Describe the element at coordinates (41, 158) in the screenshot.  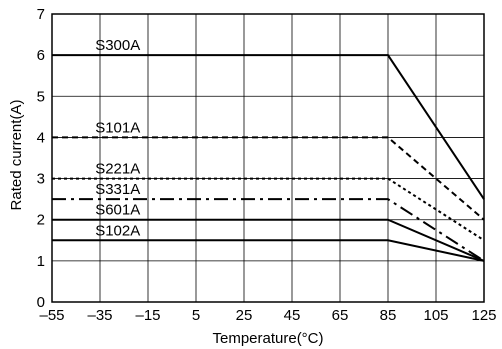
I see `y-tick-labels: 0 1 2 3 4 5 6 7` at that location.